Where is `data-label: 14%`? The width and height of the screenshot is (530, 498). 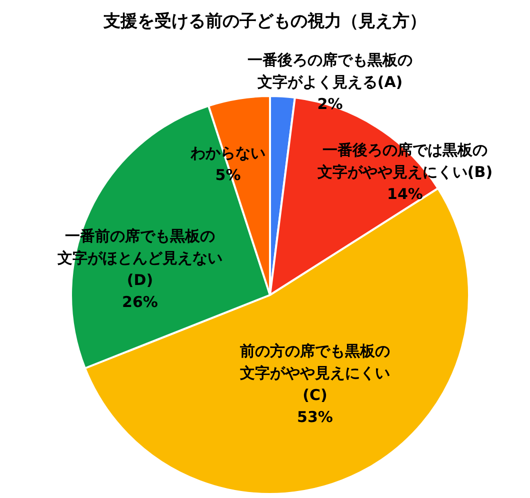
data-label: 14% is located at coordinates (405, 193).